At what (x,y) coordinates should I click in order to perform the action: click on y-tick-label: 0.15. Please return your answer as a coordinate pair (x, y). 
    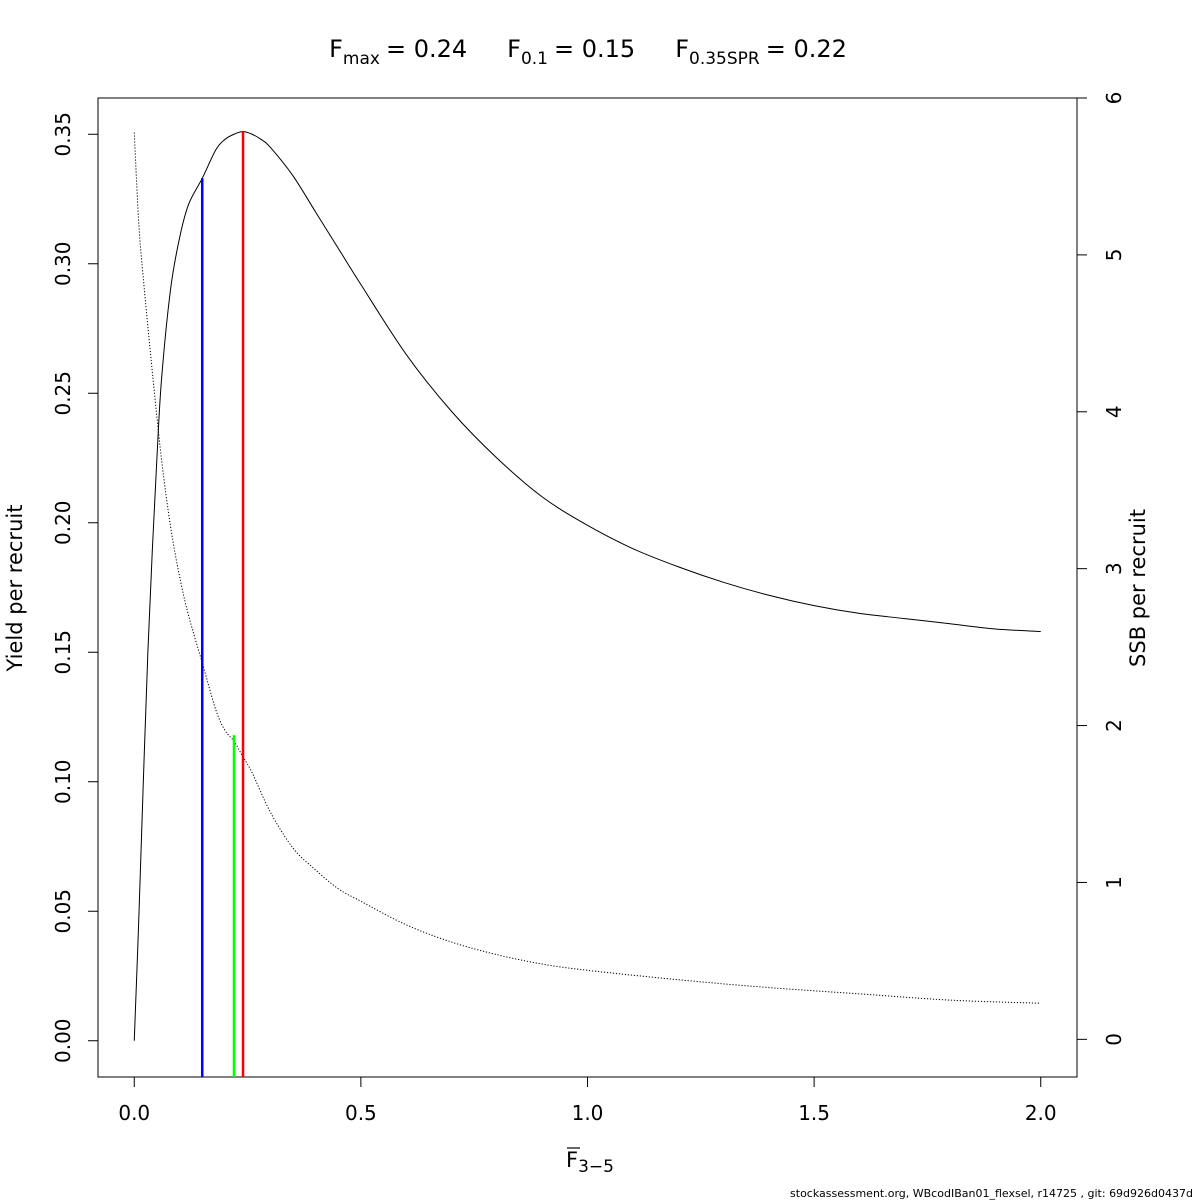
    Looking at the image, I should click on (63, 652).